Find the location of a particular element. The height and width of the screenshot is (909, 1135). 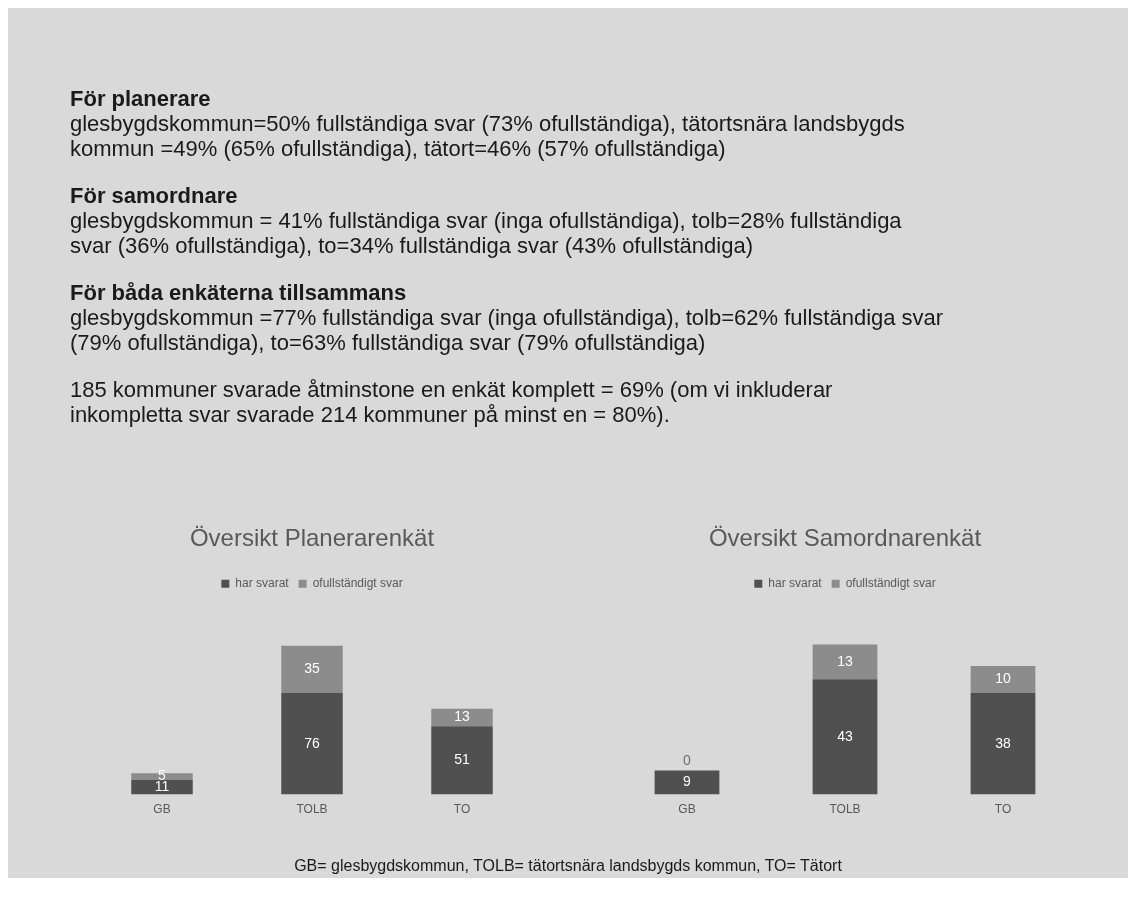

text: 185 kommuner svarade åtminstone en enkät komplett = 69% (om vi inkluderar inkompletta svar svarade 214 kommuner på minst en = 80%). is located at coordinates (452, 402).